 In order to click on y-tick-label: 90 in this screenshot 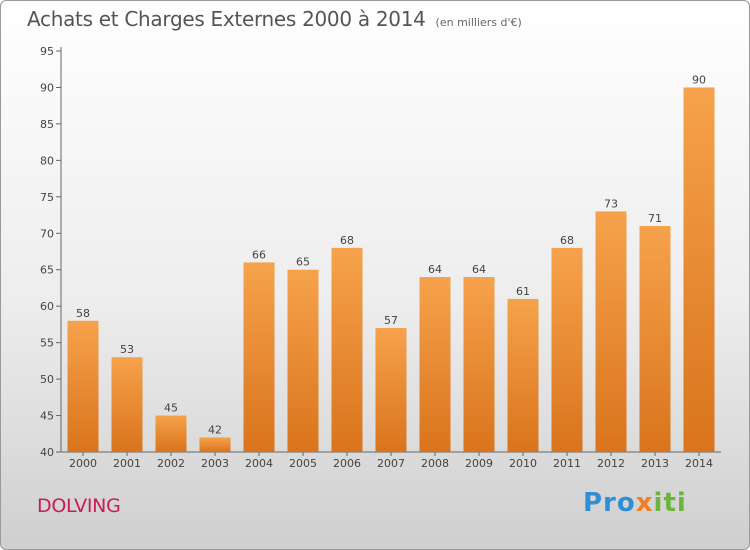, I will do `click(47, 87)`.